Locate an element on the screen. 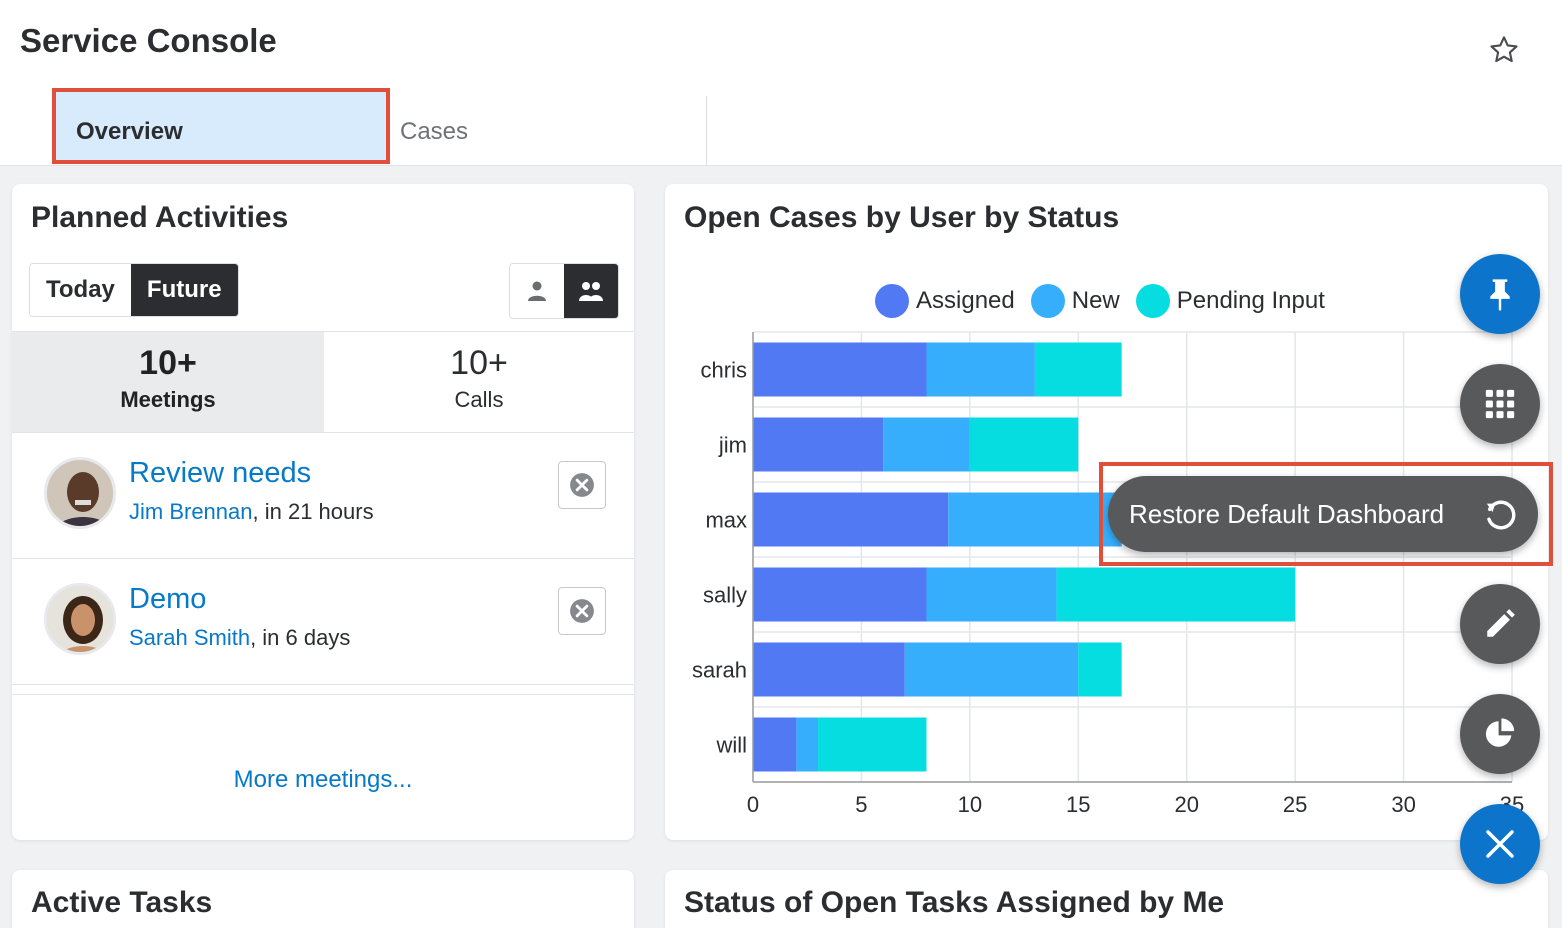 This screenshot has height=928, width=1562. y-tick-label: sarah is located at coordinates (719, 670).